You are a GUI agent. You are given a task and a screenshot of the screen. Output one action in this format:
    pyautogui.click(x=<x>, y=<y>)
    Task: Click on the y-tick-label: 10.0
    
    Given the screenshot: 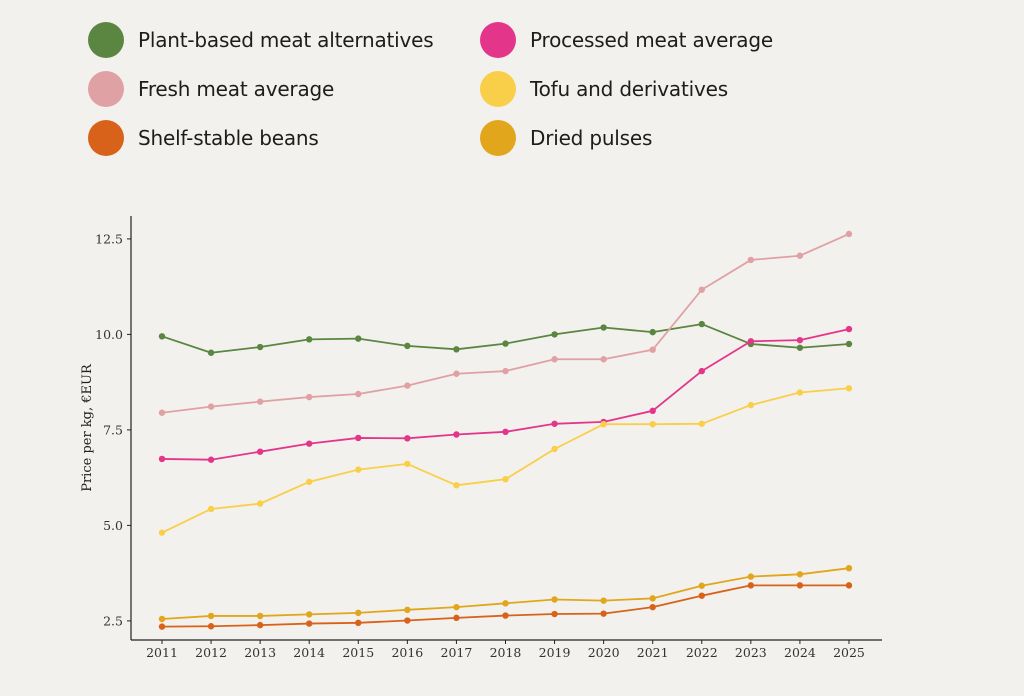 What is the action you would take?
    pyautogui.click(x=109, y=334)
    